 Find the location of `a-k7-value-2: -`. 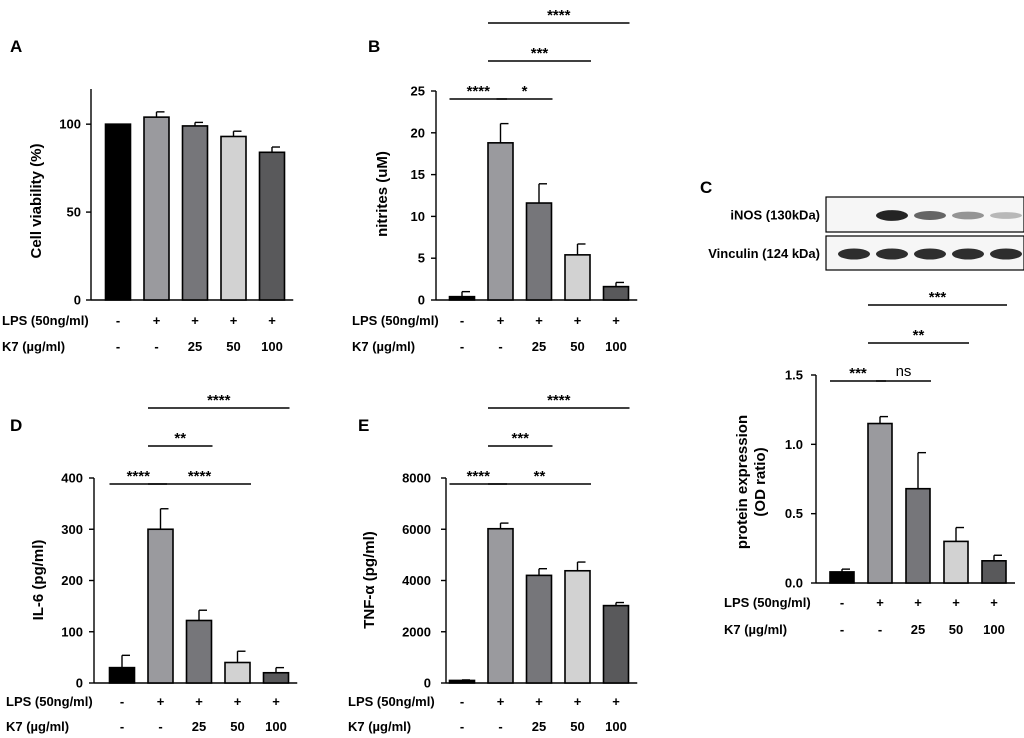

a-k7-value-2: - is located at coordinates (156, 346).